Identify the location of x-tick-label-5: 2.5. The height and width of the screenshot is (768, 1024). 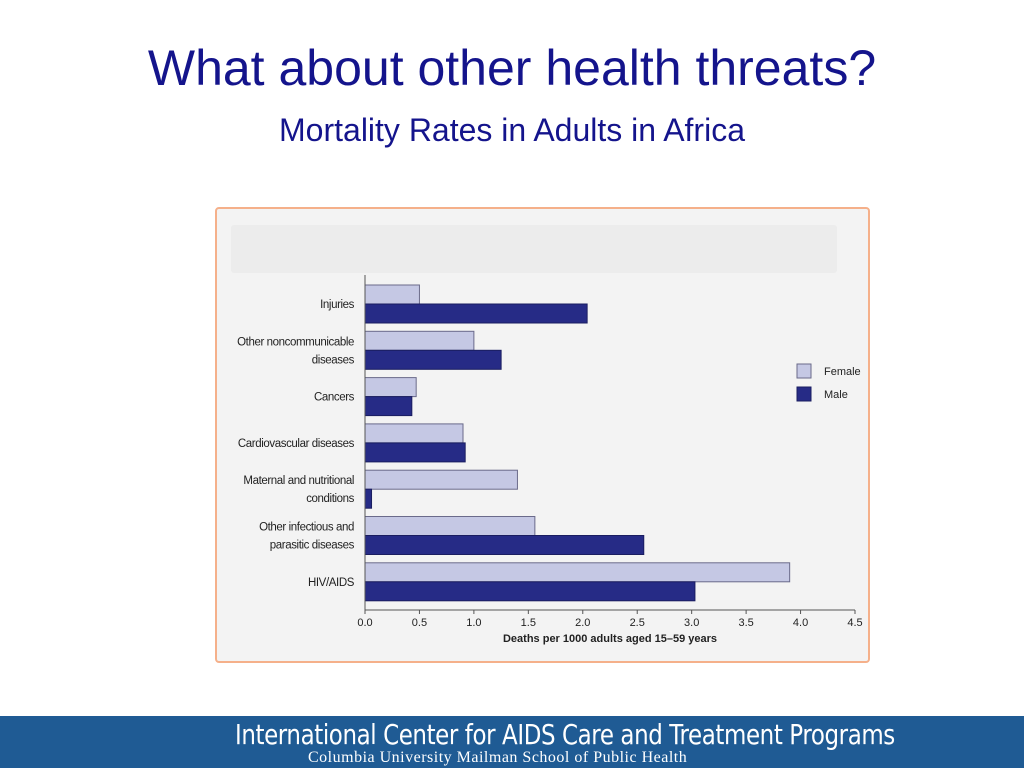
(637, 623).